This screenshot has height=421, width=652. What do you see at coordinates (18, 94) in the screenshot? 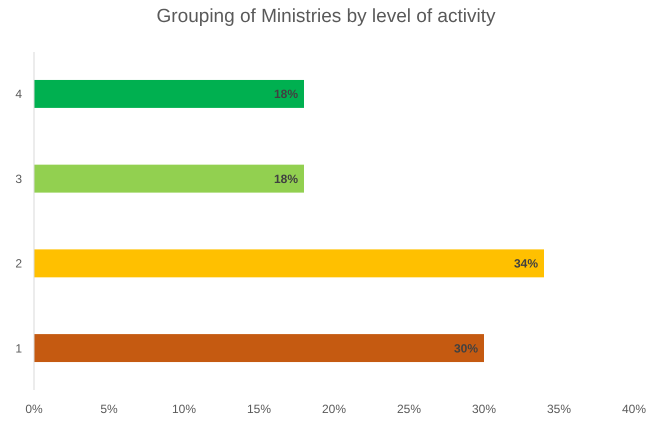
I see `y-tick-label: 4` at bounding box center [18, 94].